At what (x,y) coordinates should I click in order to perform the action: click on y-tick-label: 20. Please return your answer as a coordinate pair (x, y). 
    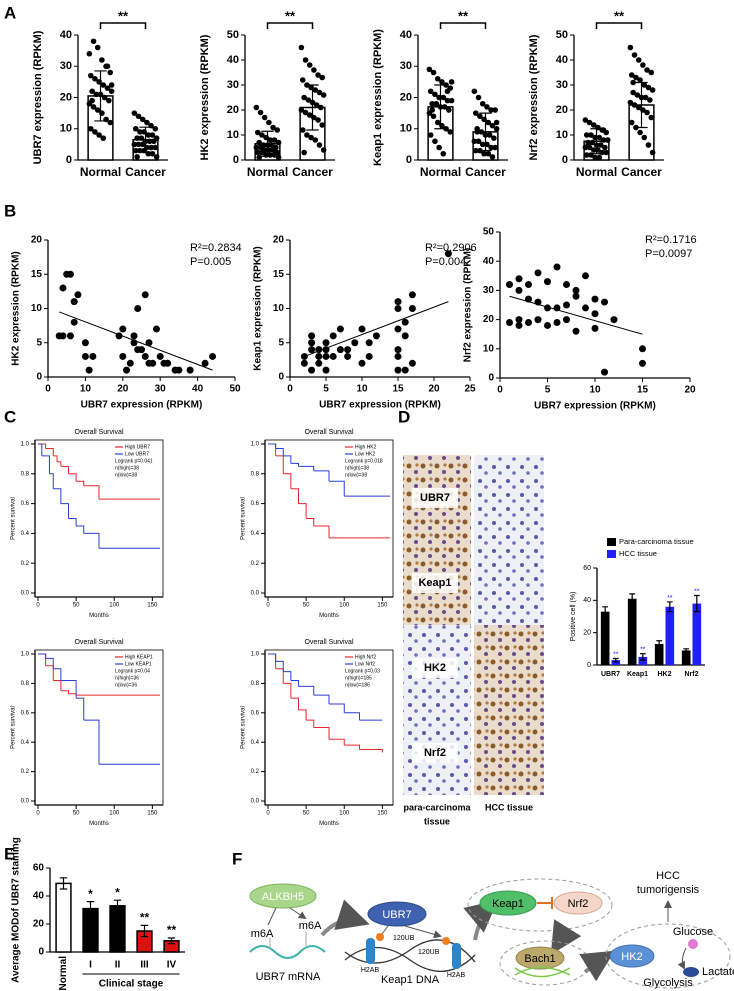
    Looking at the image, I should click on (587, 633).